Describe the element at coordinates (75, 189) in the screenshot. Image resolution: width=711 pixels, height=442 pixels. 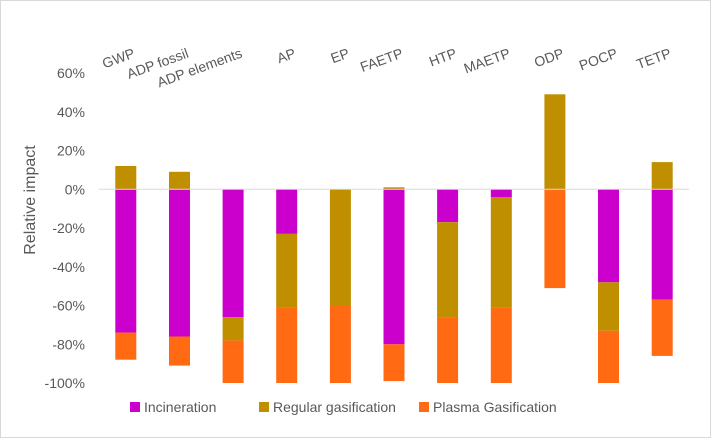
I see `y-tick-label: 0%` at that location.